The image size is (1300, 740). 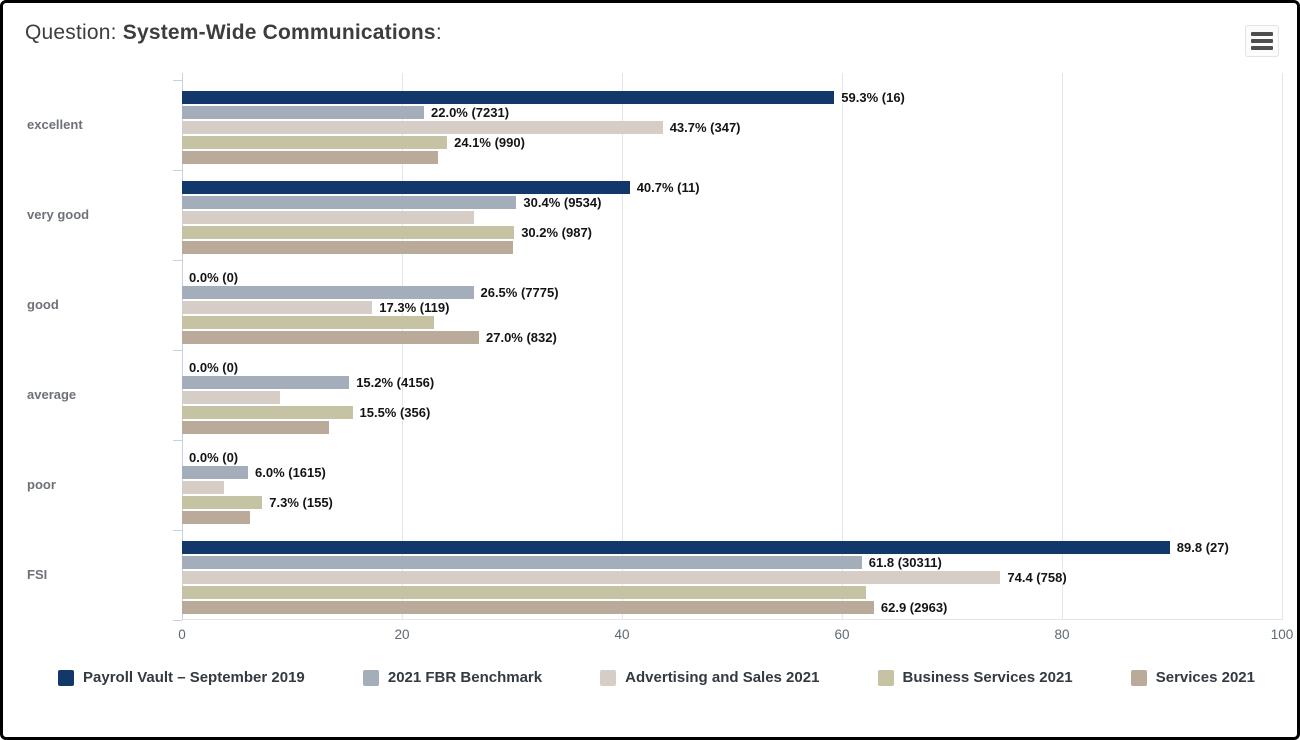 What do you see at coordinates (52, 394) in the screenshot?
I see `category-label-average: average` at bounding box center [52, 394].